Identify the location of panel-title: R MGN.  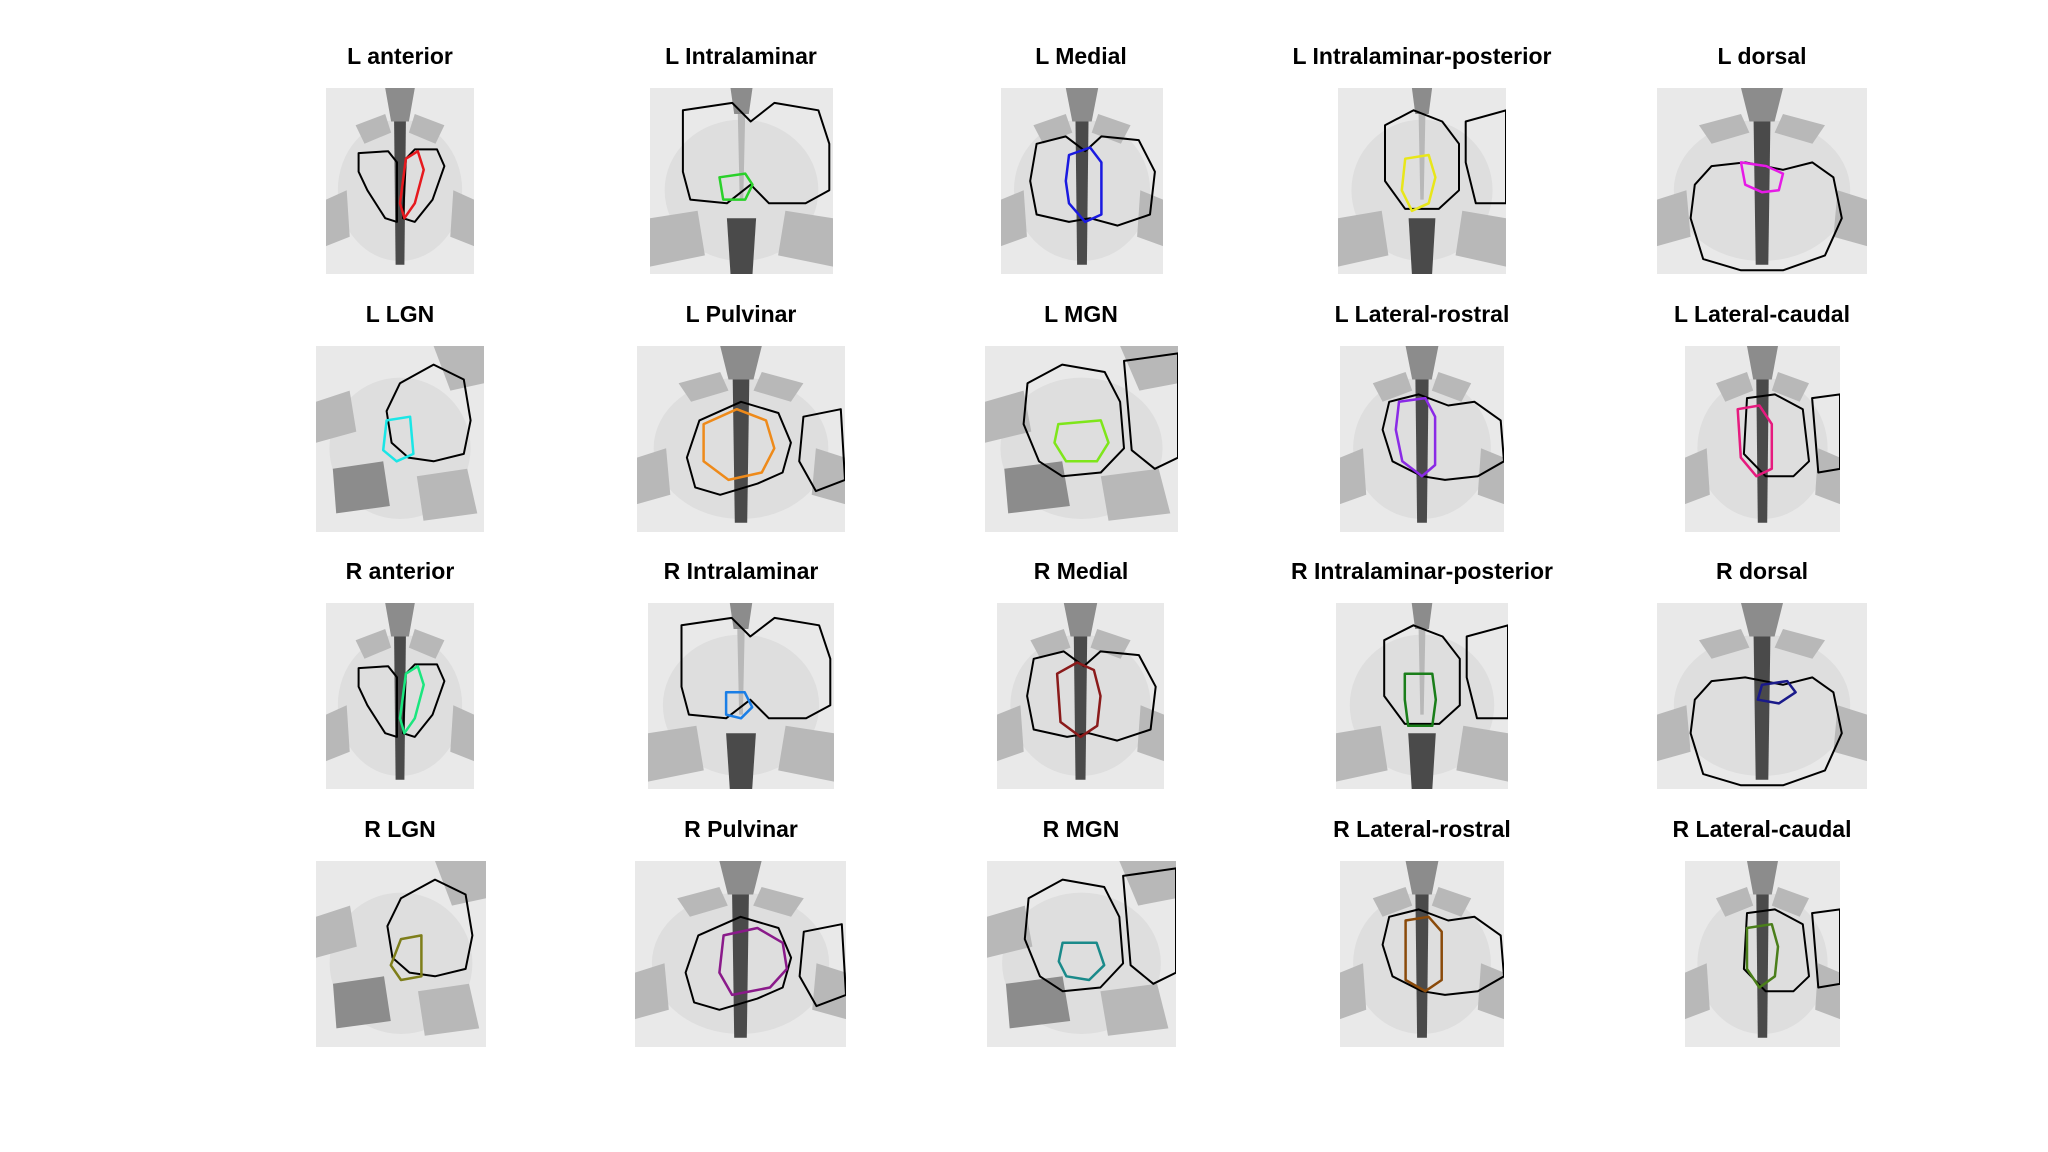
(1081, 829).